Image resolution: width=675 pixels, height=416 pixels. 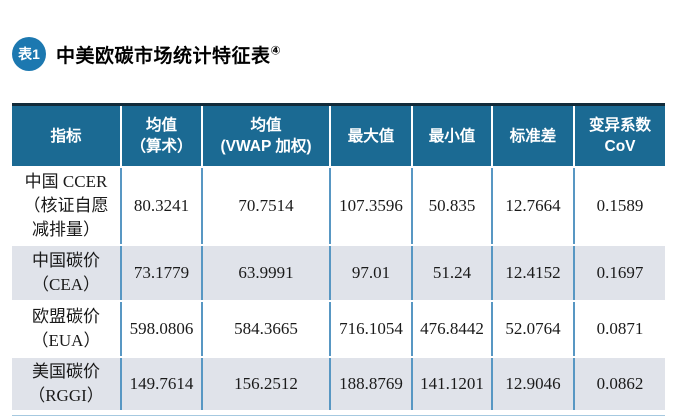 What do you see at coordinates (451, 206) in the screenshot?
I see `cell-value: 50.835` at bounding box center [451, 206].